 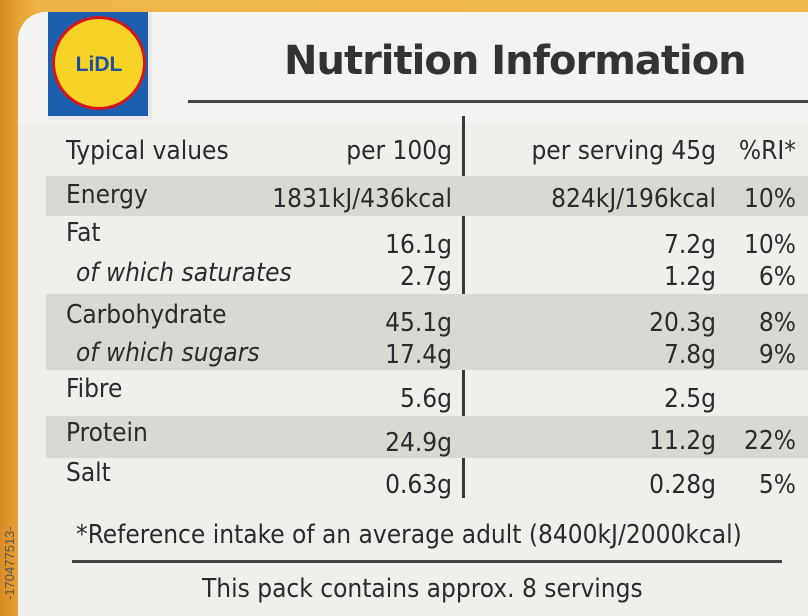 I want to click on row-sub-label: of which sugars, so click(x=168, y=353).